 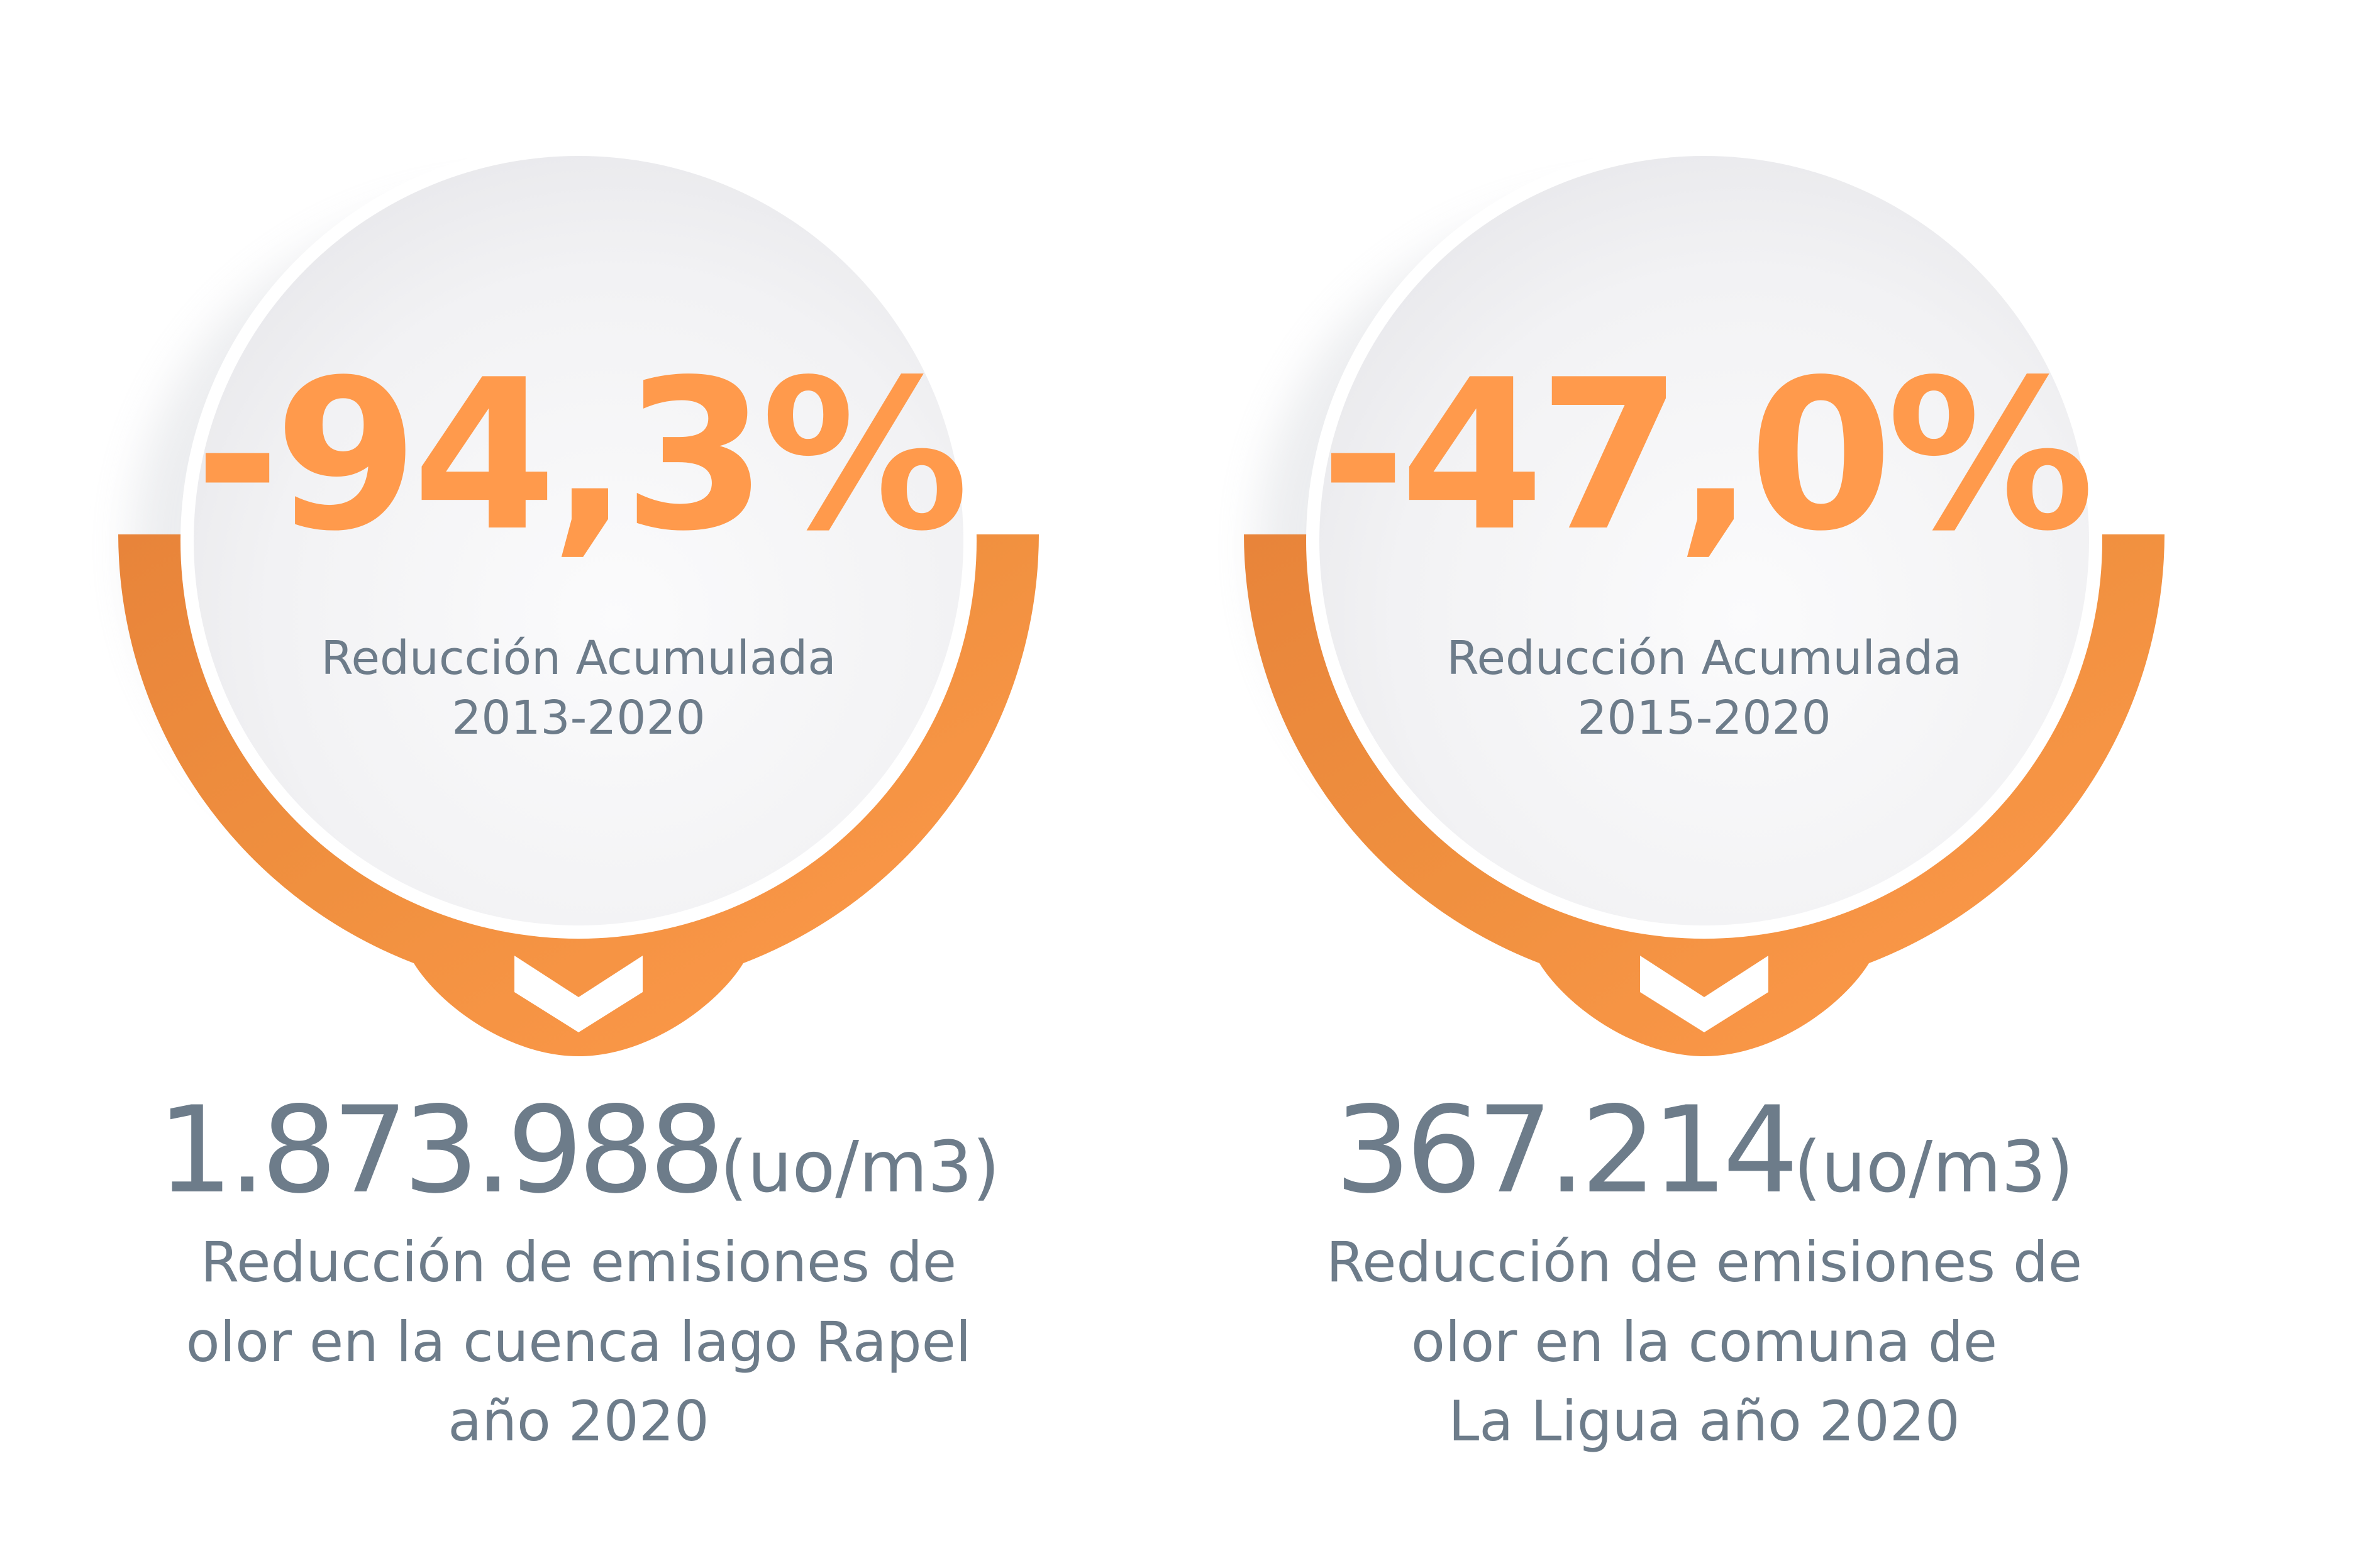 I want to click on reduction-percentage: -47,0%, so click(x=1707, y=456).